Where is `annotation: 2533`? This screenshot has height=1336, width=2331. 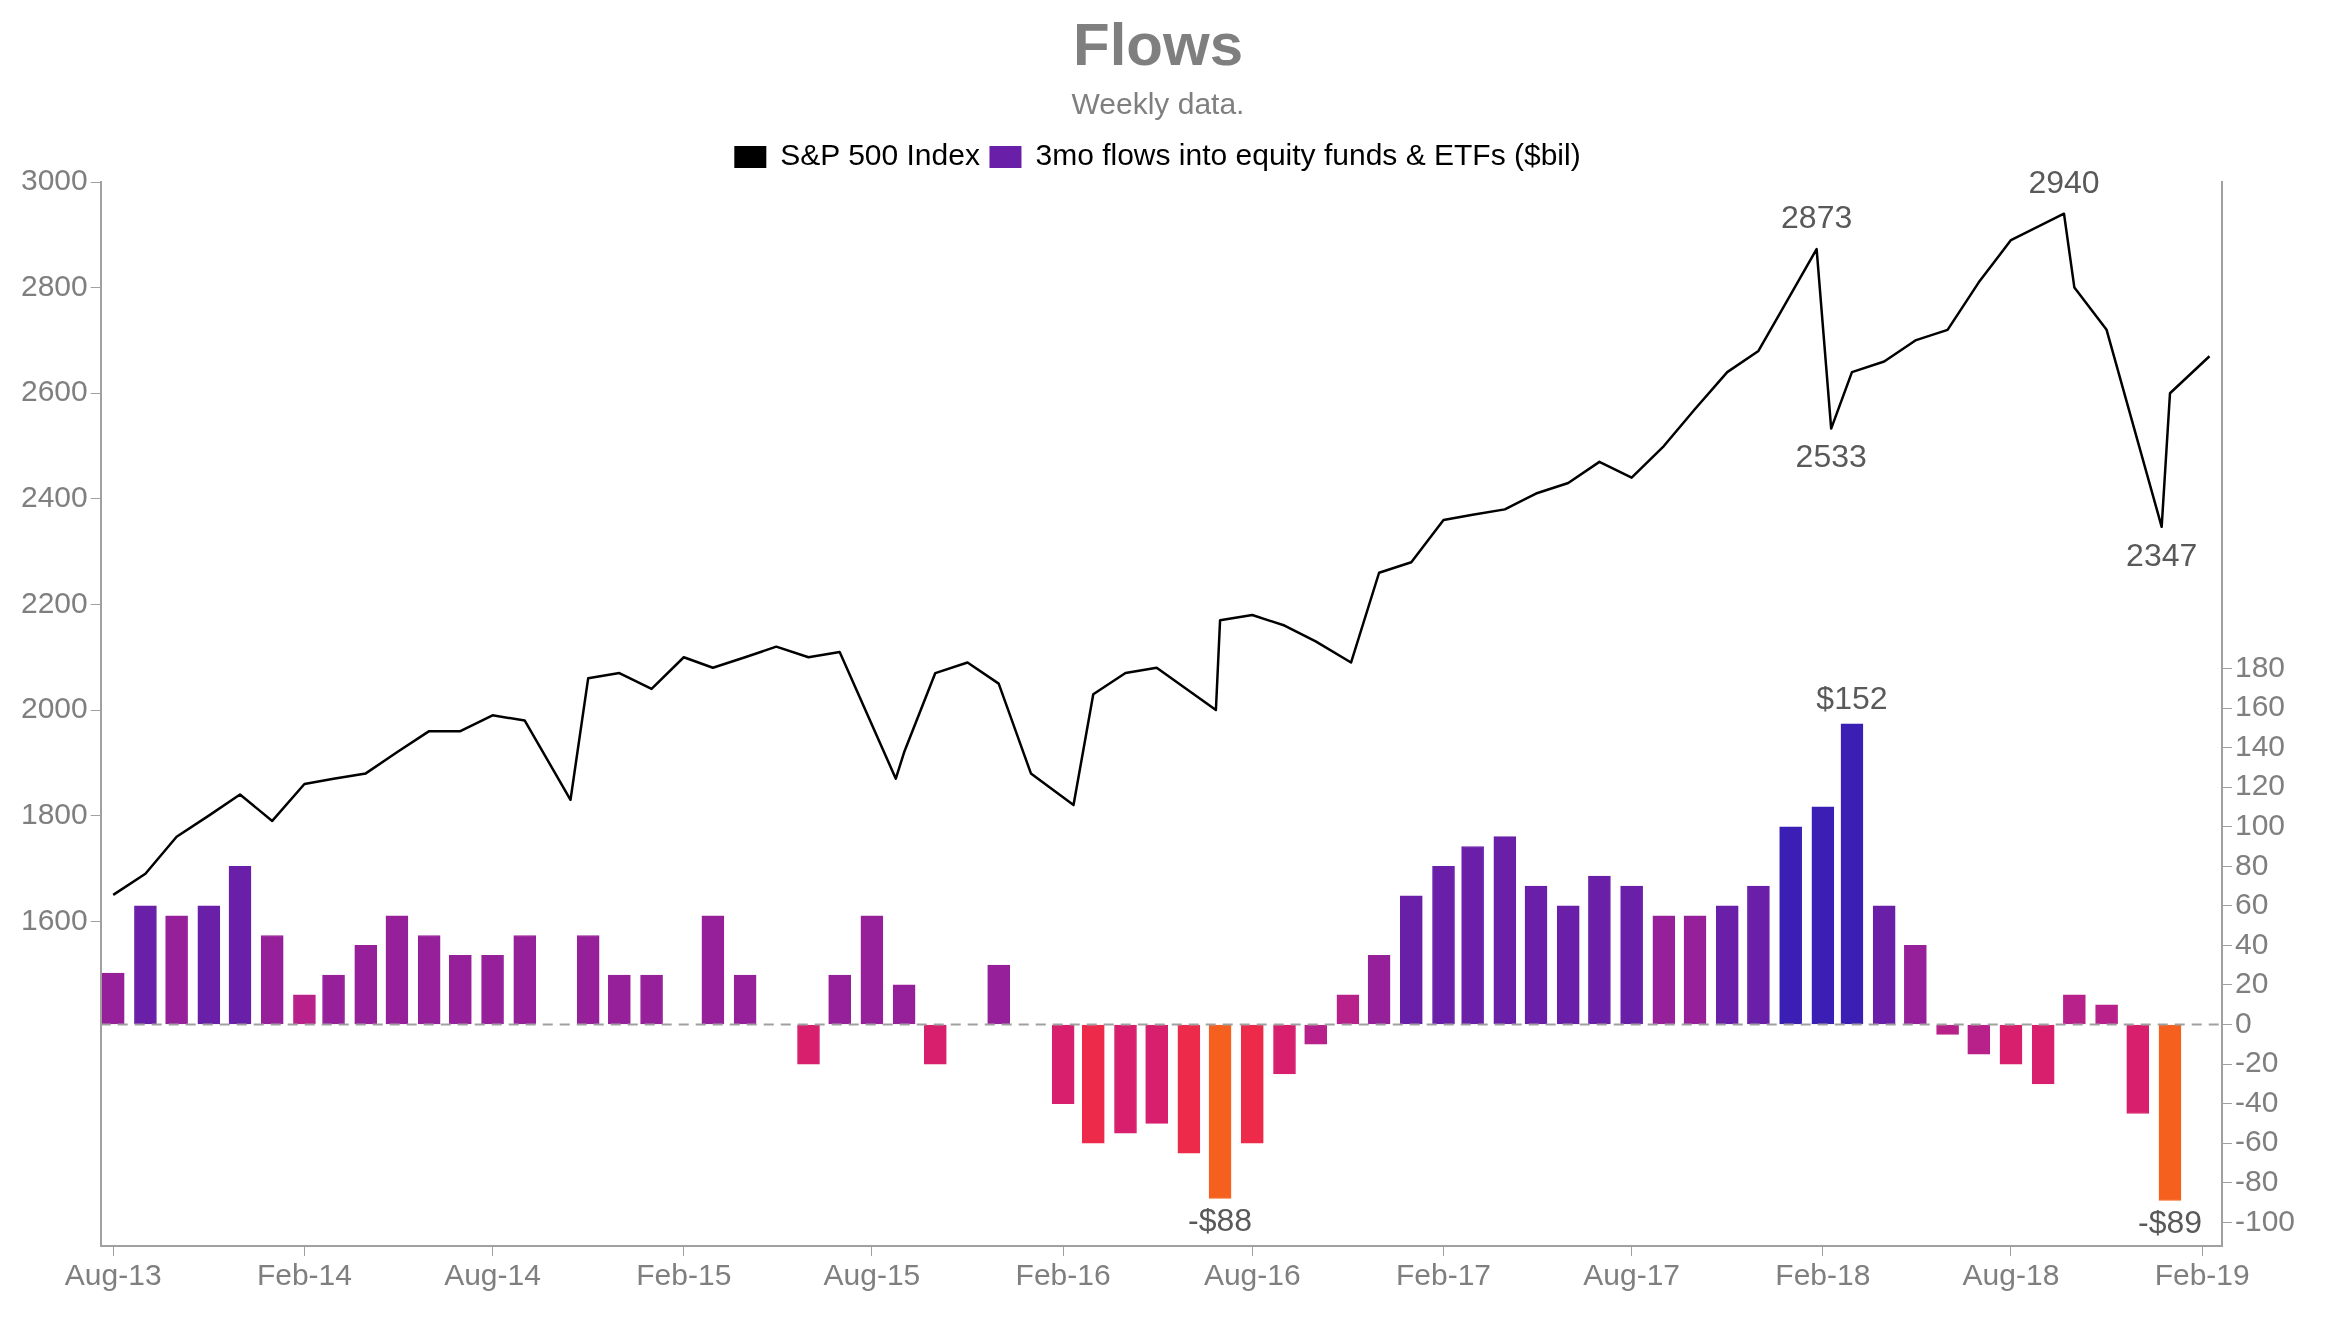
annotation: 2533 is located at coordinates (1831, 456).